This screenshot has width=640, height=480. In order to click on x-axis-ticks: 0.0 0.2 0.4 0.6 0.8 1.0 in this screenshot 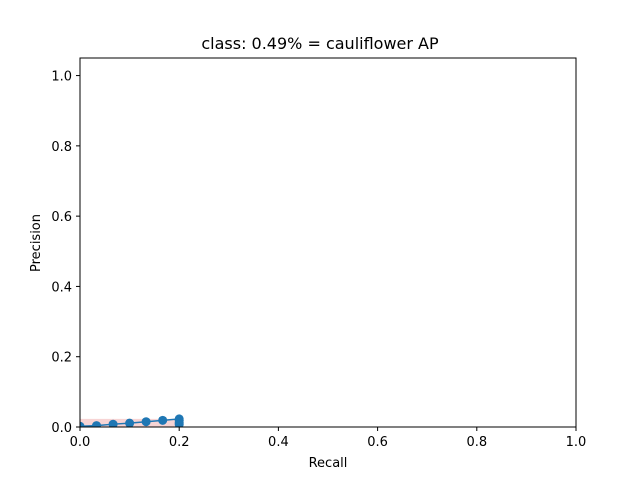, I will do `click(328, 438)`.